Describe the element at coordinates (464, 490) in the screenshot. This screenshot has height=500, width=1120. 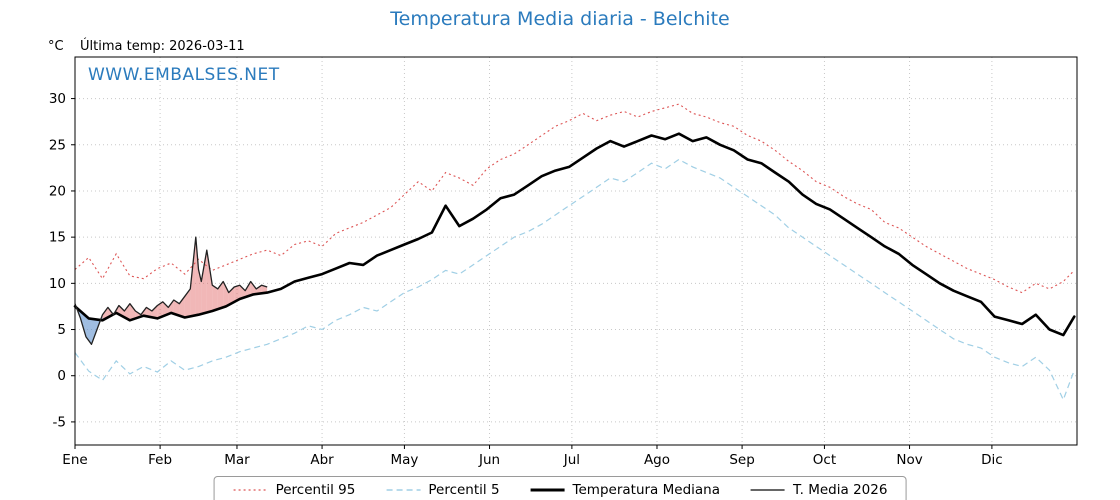
I see `legend-item-label: Percentil 5` at that location.